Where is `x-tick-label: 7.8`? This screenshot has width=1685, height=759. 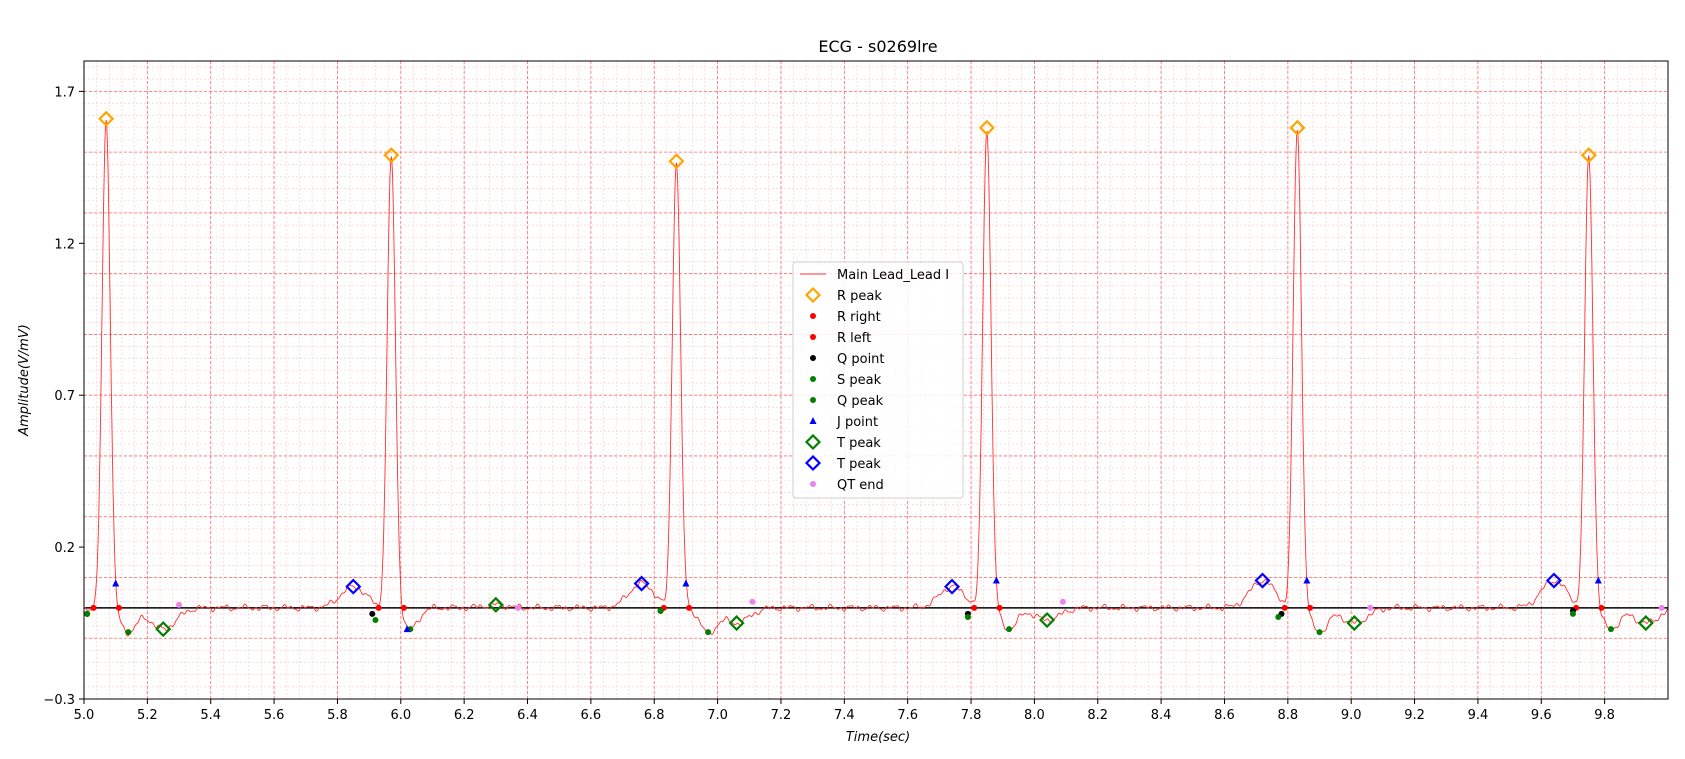 x-tick-label: 7.8 is located at coordinates (971, 715).